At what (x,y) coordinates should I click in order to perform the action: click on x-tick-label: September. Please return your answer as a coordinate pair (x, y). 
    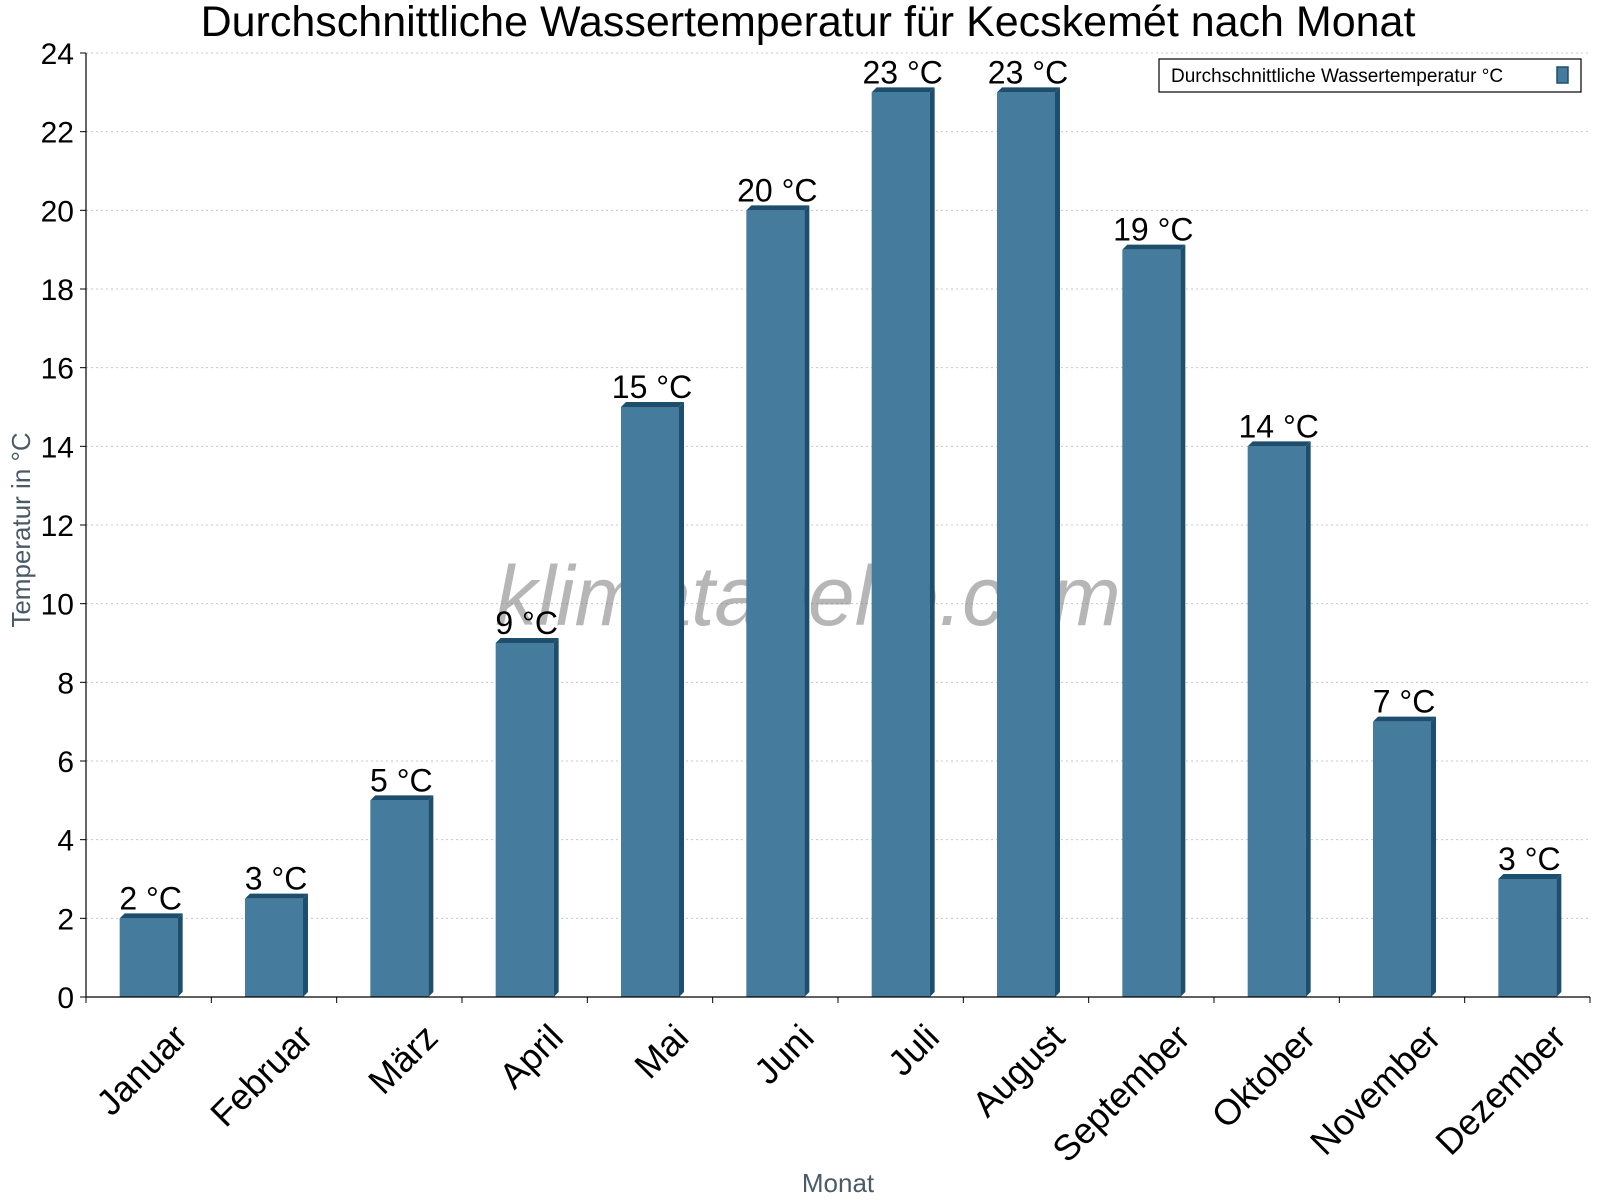
    Looking at the image, I should click on (1121, 1093).